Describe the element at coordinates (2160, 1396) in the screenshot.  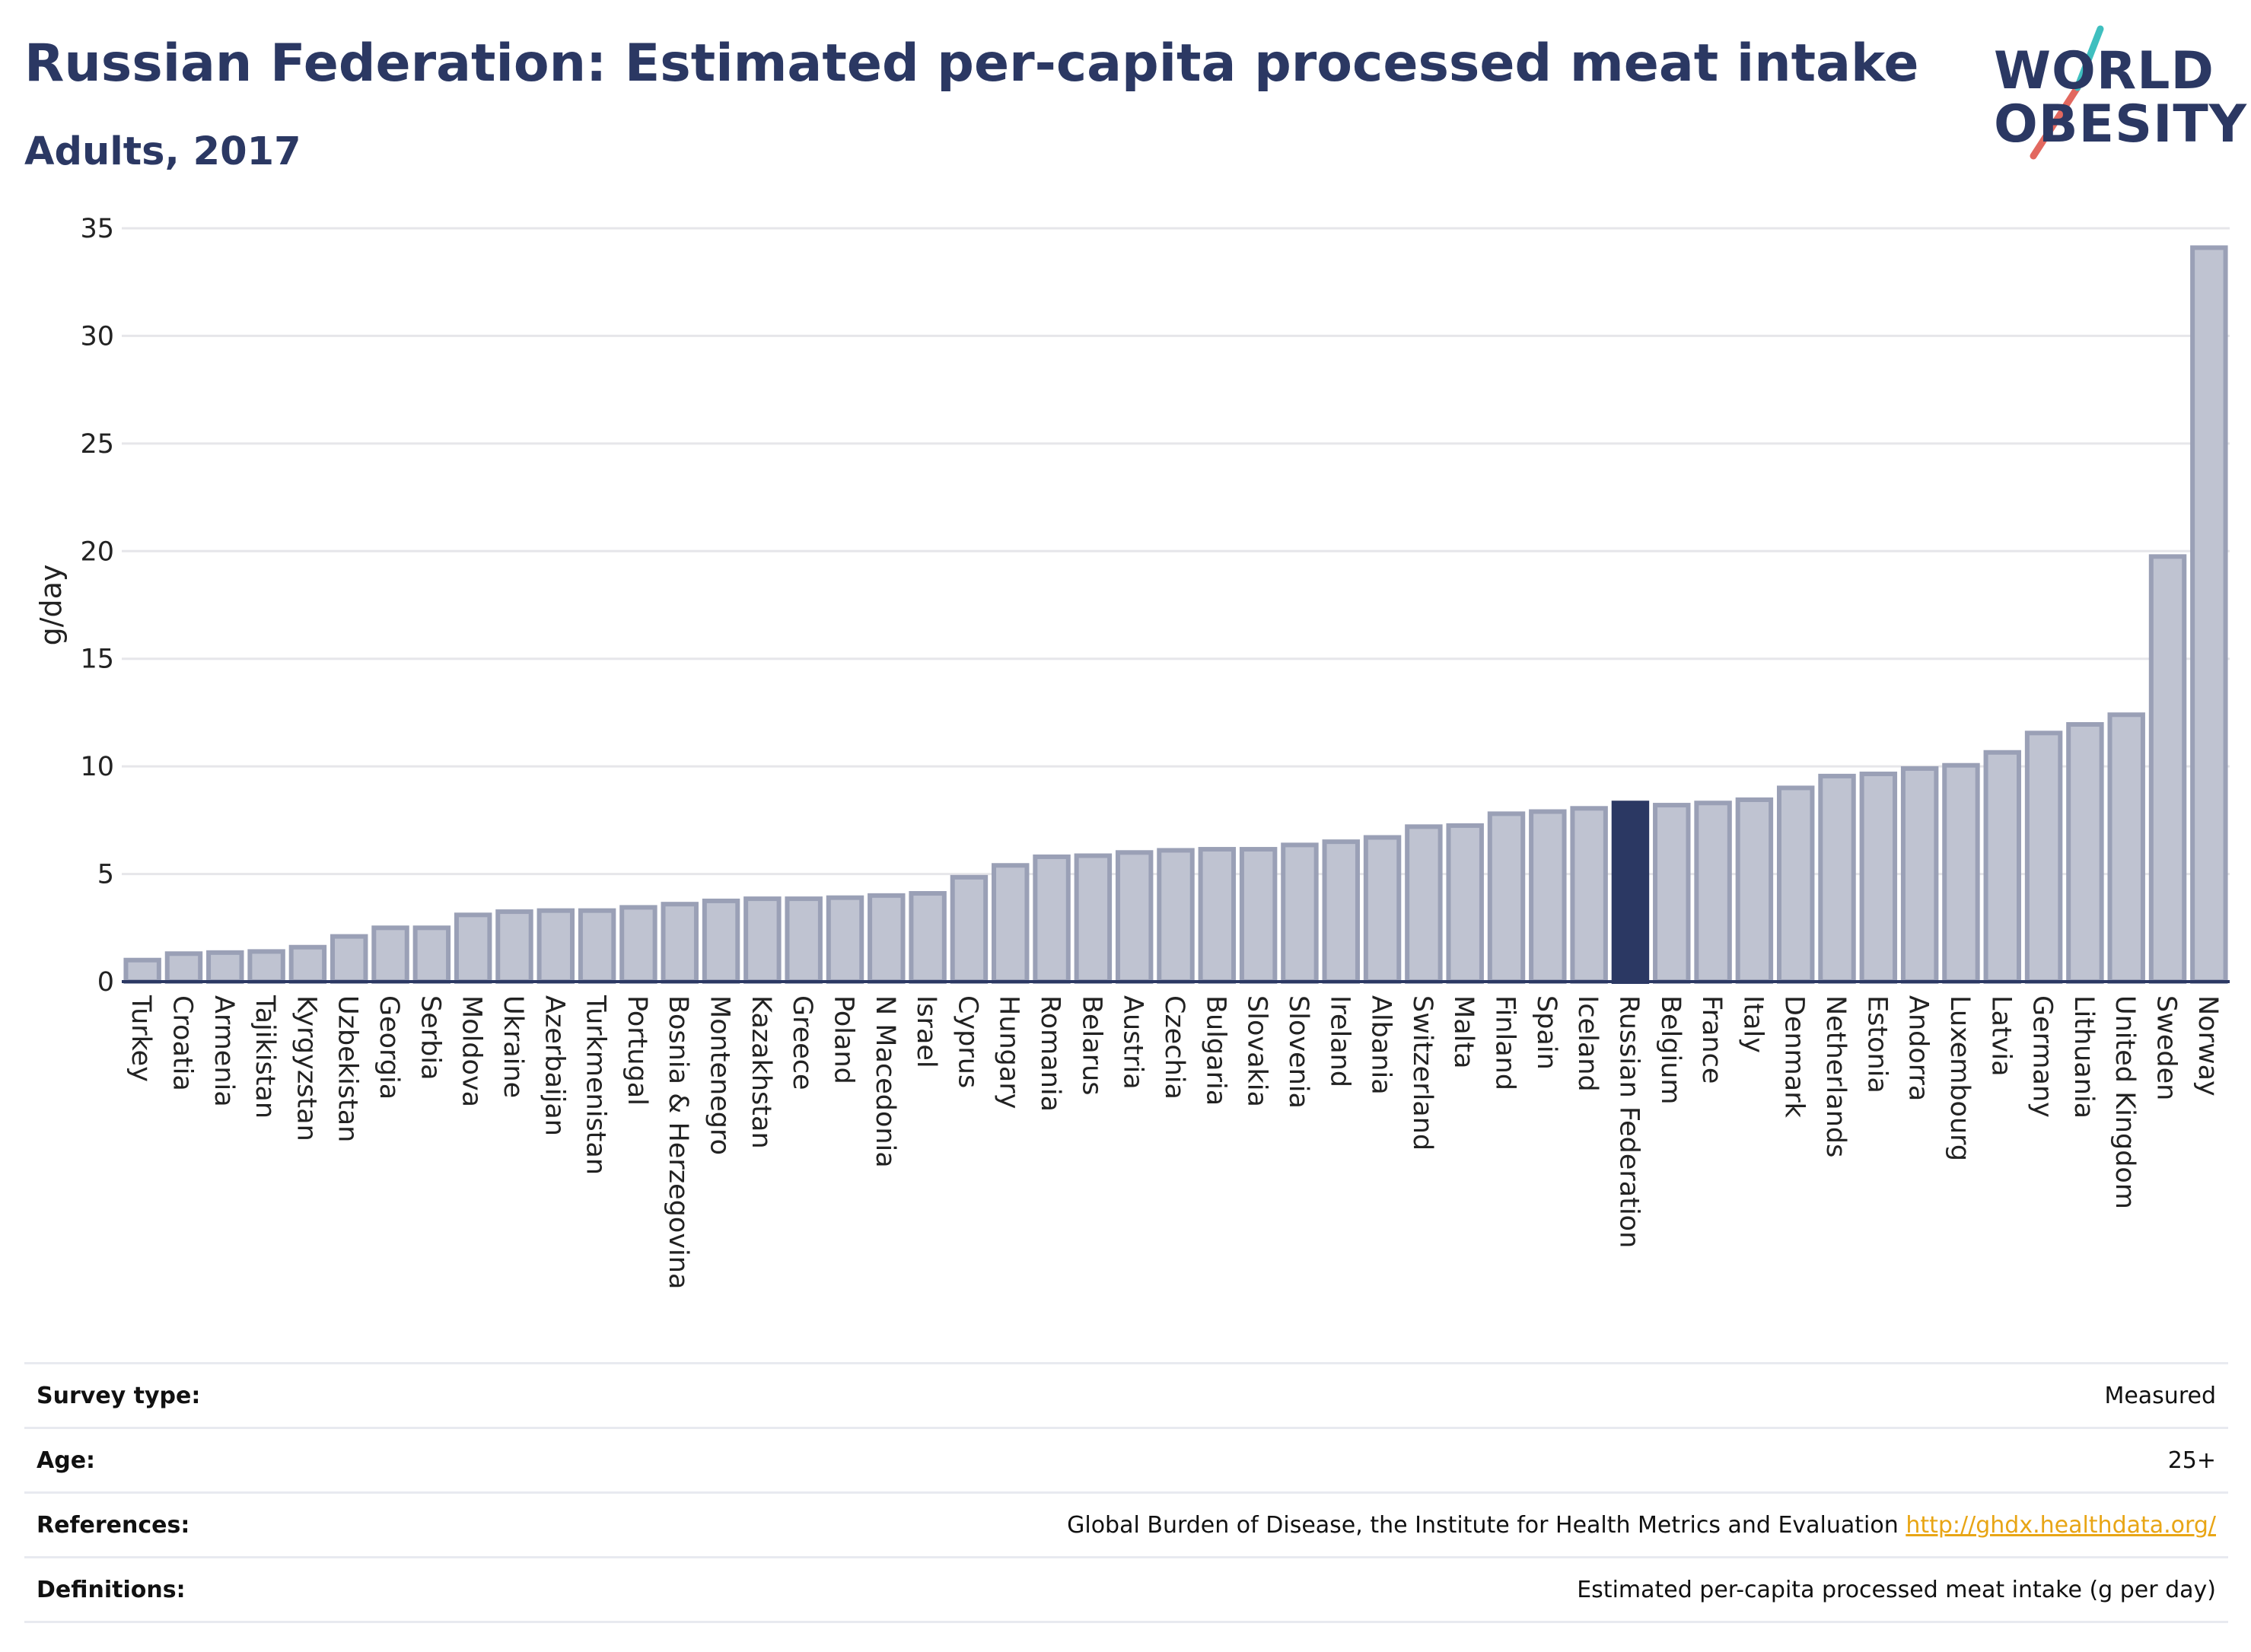
I see `survey-type-value: Measured` at that location.